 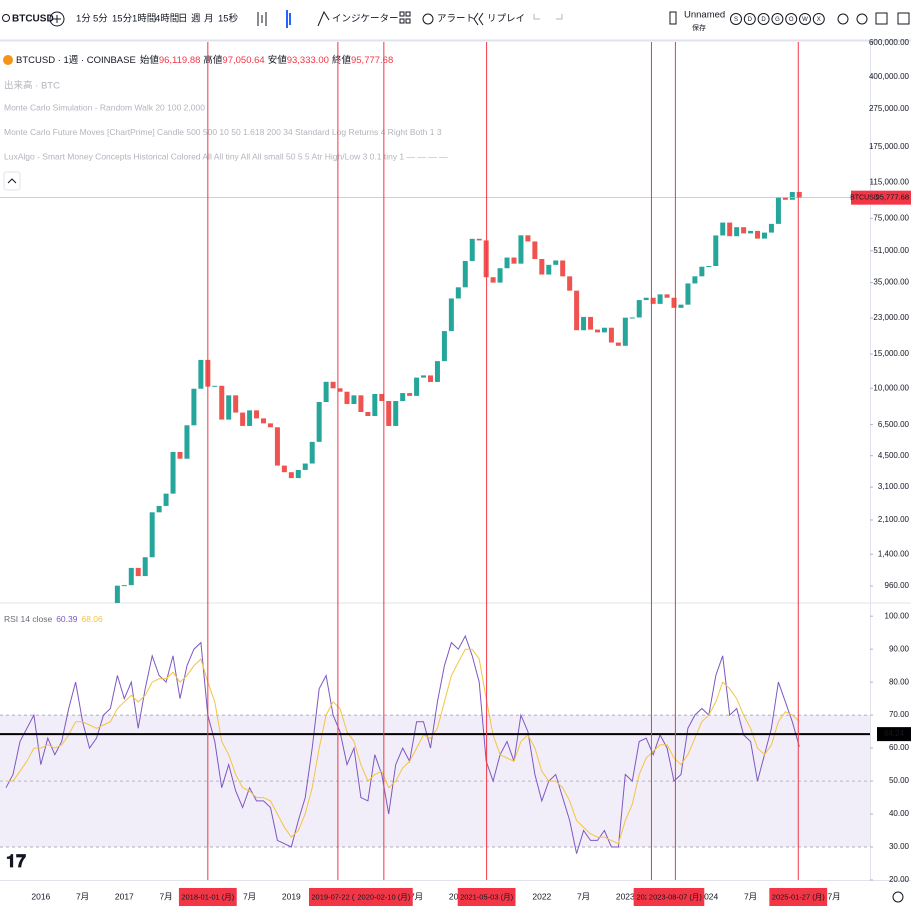 I want to click on redo-icon, so click(x=559, y=17).